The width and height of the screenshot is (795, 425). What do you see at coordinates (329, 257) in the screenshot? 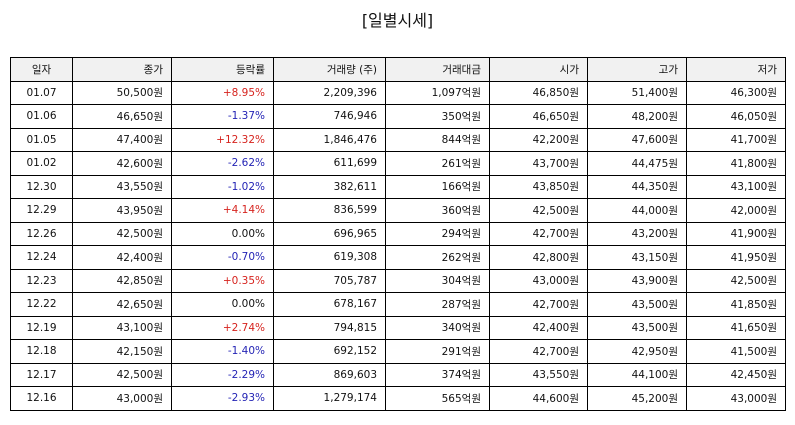
I see `volume-cell: 619,308` at bounding box center [329, 257].